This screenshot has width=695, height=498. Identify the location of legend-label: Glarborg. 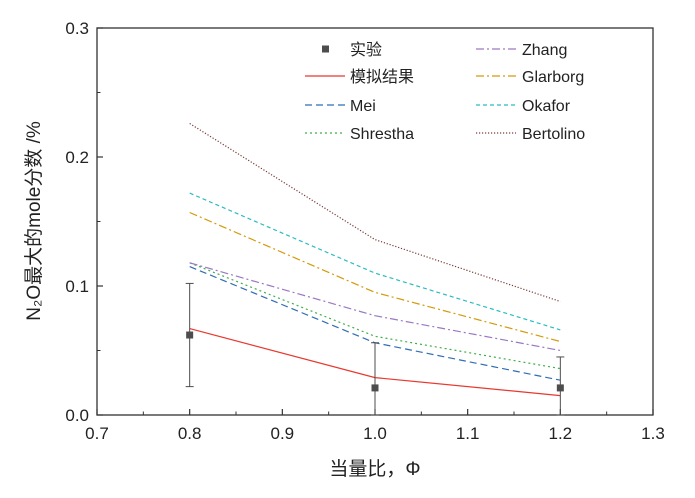
(553, 77).